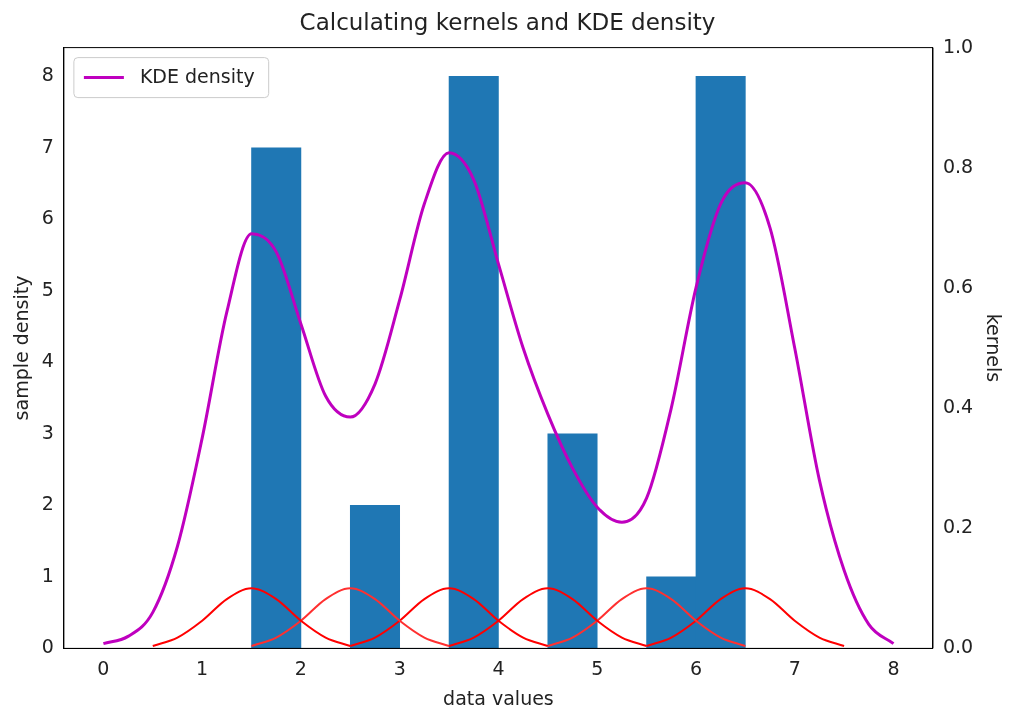  Describe the element at coordinates (47, 431) in the screenshot. I see `y-tick-label: 3` at that location.